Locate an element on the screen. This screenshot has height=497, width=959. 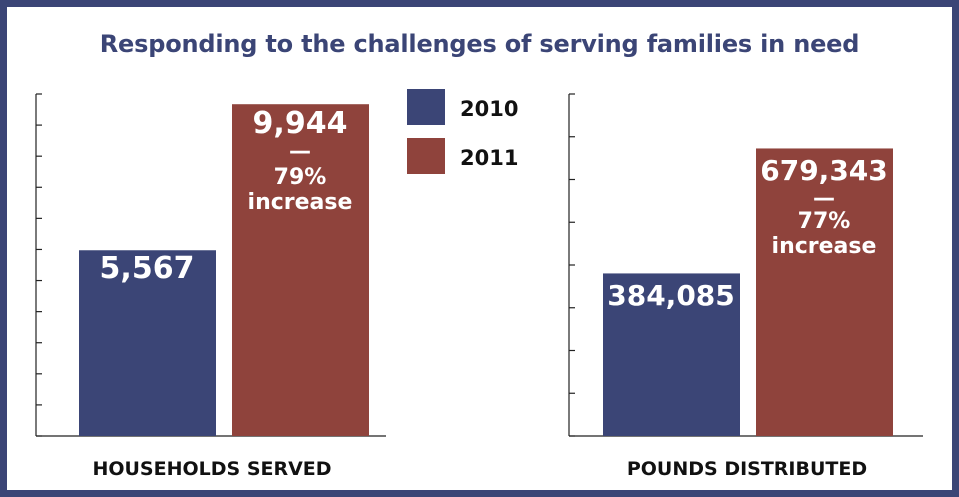
bar-households-2011 is located at coordinates (300, 270).